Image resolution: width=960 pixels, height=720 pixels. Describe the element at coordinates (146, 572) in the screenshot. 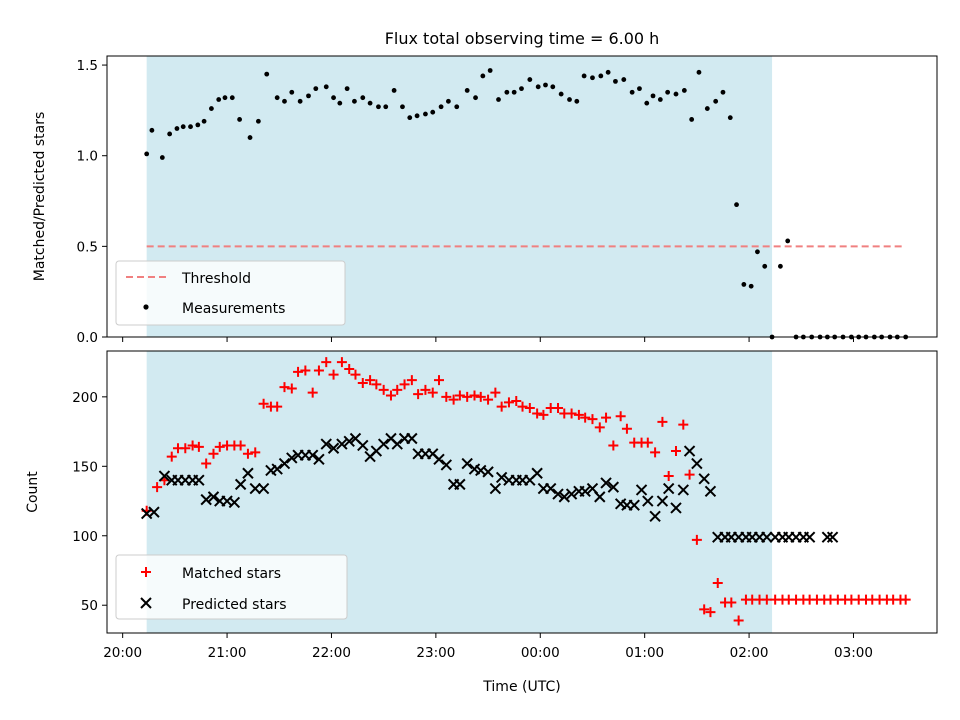

I see `legend-plus-marker` at that location.